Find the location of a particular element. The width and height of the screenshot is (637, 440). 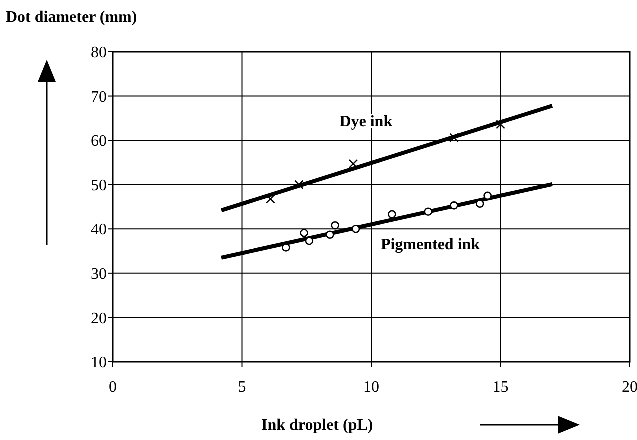

y-tick-label: 20 is located at coordinates (99, 319).